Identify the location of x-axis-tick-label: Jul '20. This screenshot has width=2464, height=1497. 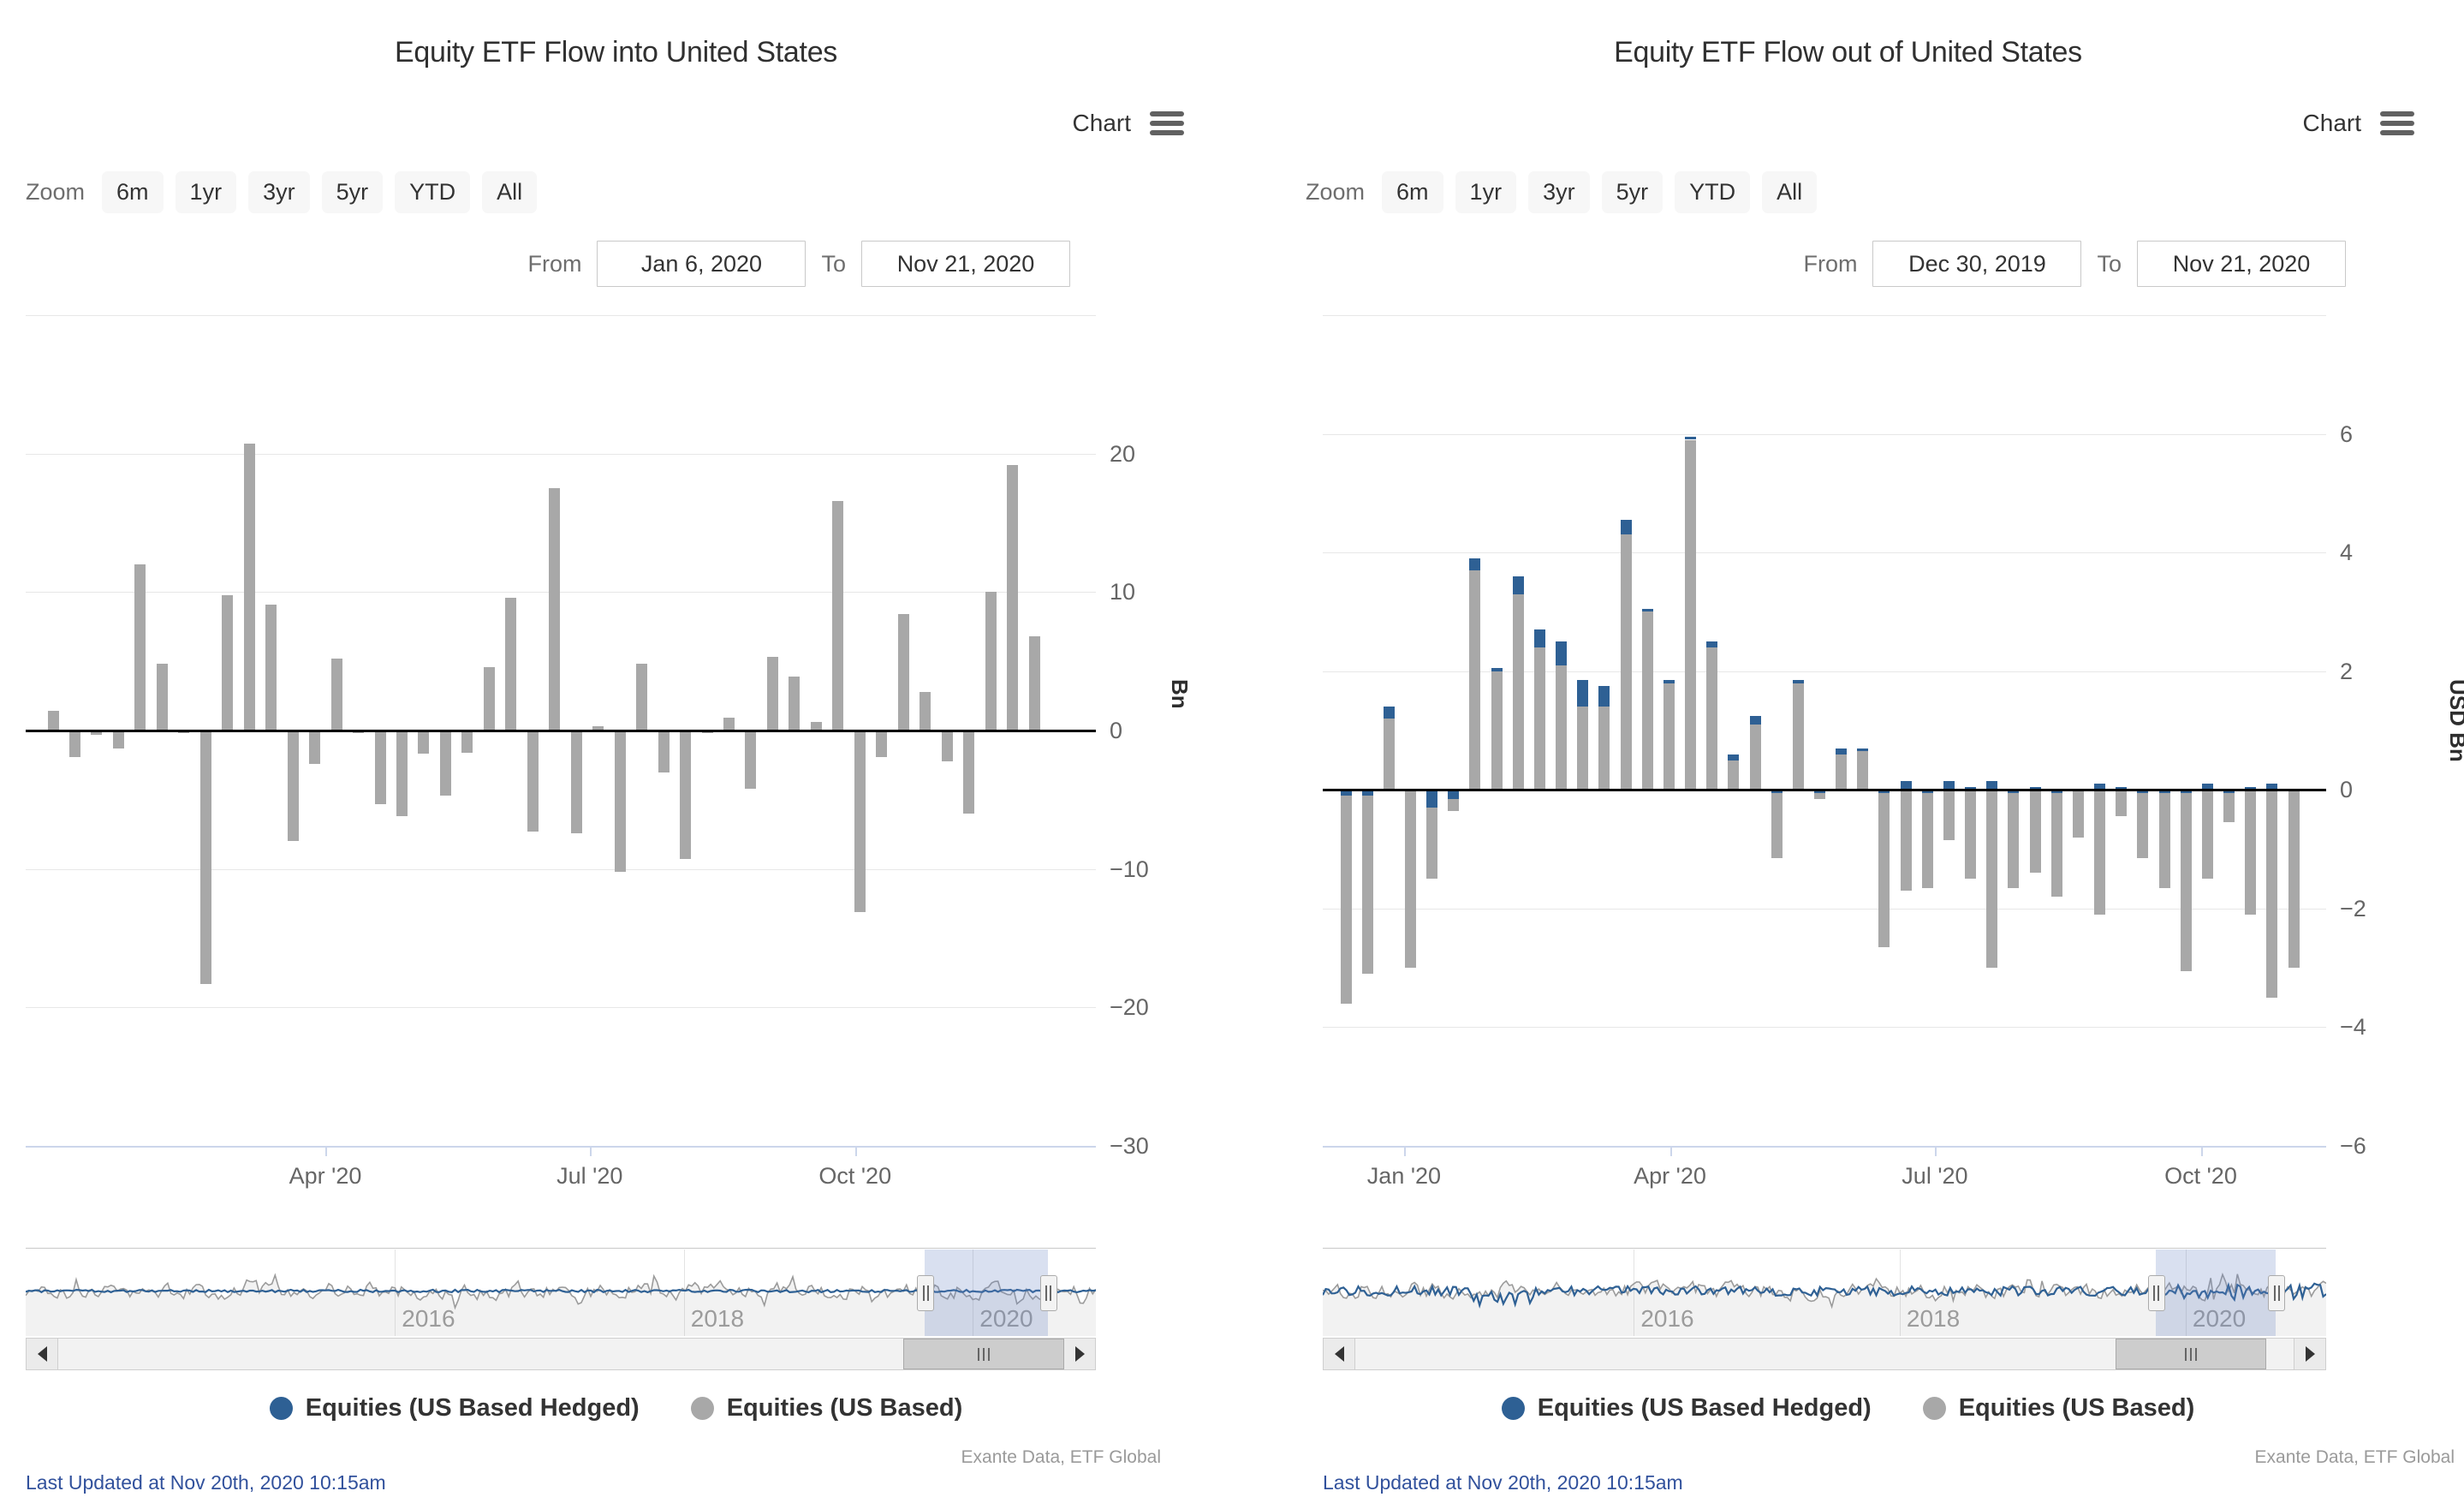
(589, 1176).